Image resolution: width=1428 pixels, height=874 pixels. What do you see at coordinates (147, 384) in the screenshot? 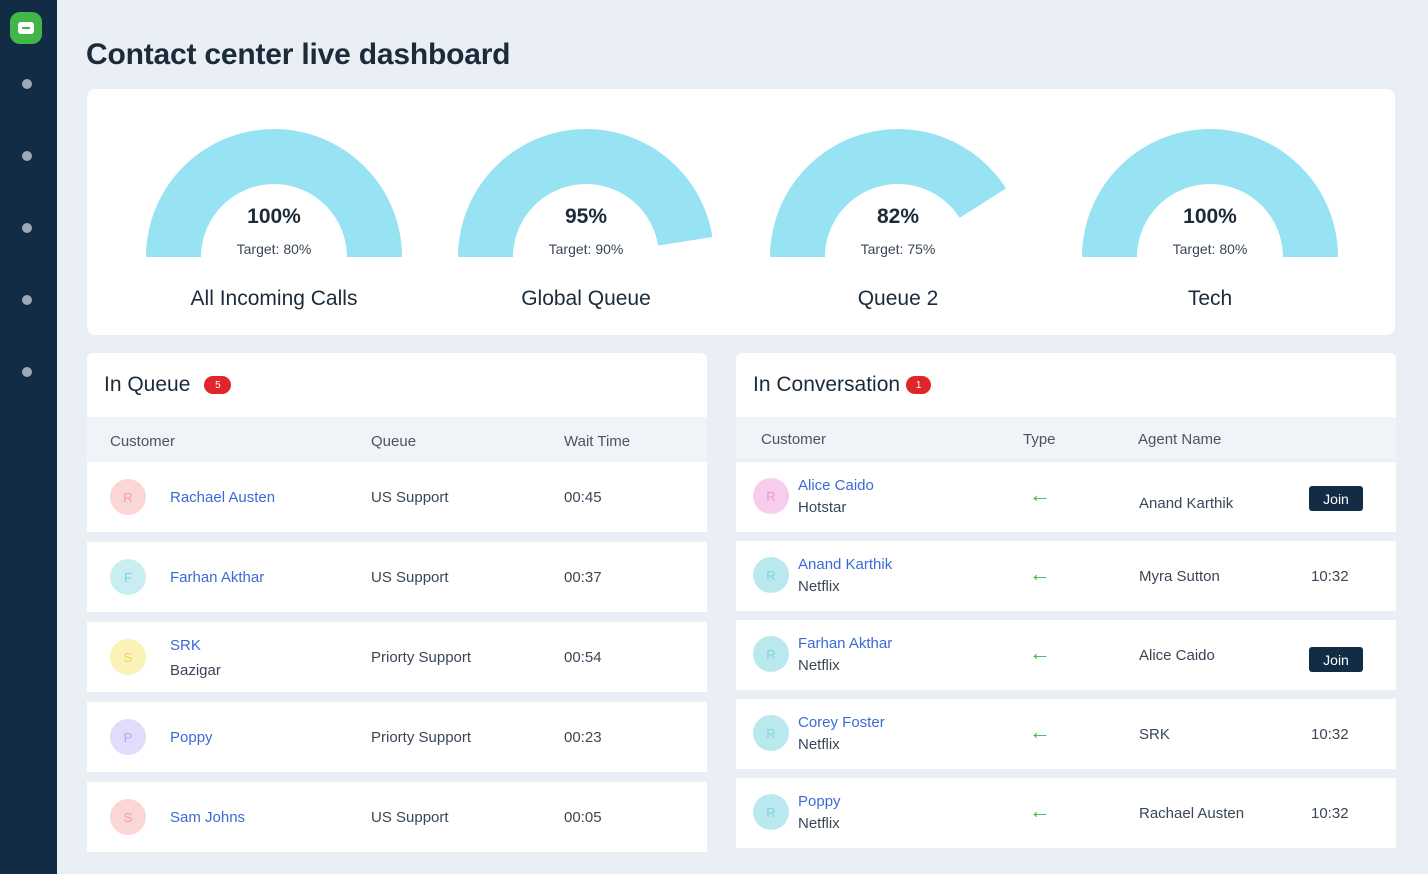
I see `in-queue-title: In Queue` at bounding box center [147, 384].